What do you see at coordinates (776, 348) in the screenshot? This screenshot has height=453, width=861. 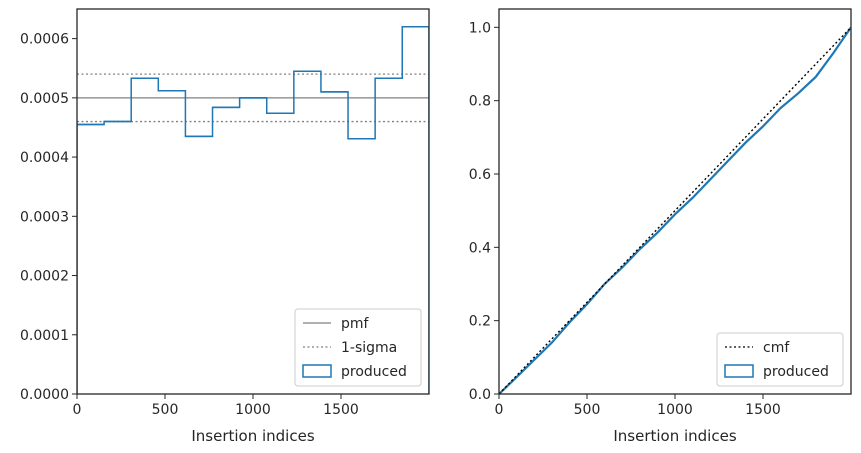 I see `legend-label: cmf` at bounding box center [776, 348].